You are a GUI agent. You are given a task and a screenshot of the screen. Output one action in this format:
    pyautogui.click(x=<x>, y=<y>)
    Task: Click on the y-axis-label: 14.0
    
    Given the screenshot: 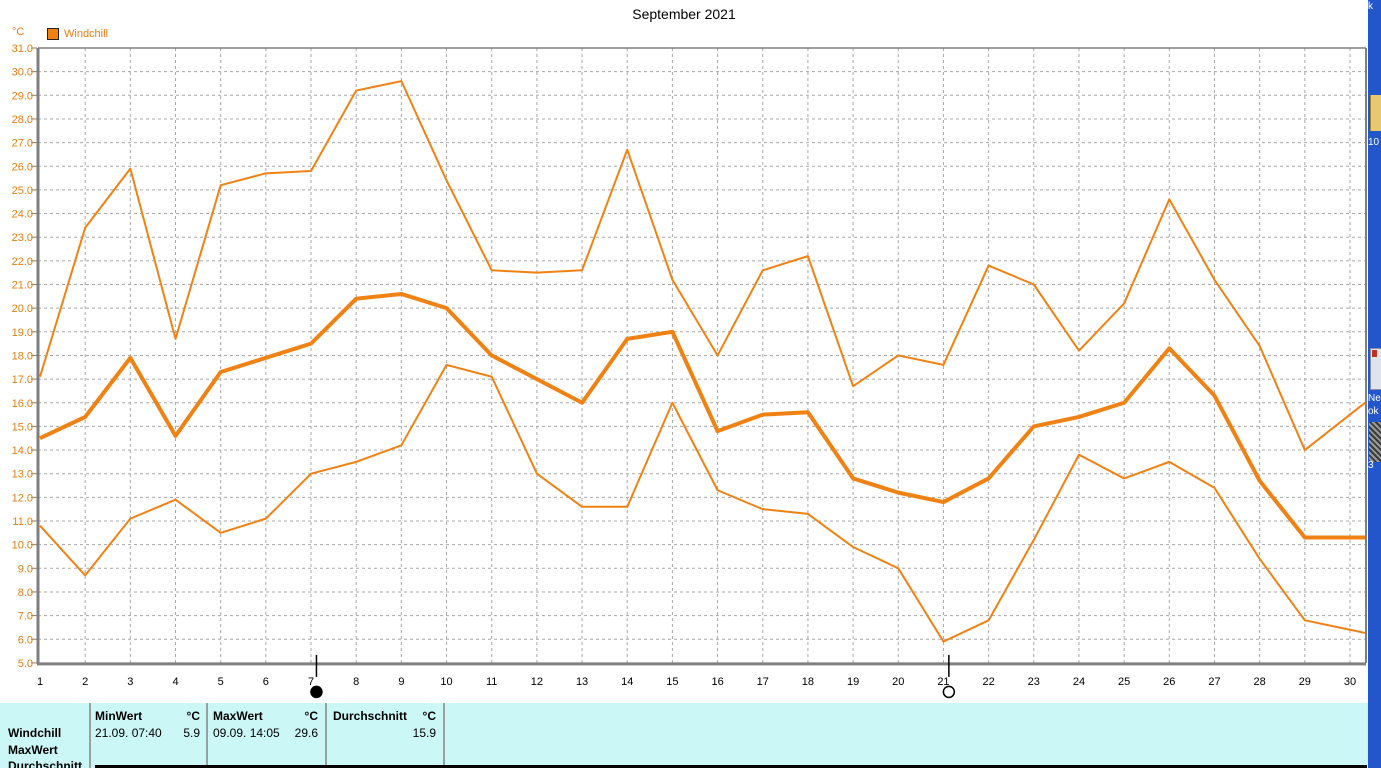 What is the action you would take?
    pyautogui.click(x=22, y=451)
    